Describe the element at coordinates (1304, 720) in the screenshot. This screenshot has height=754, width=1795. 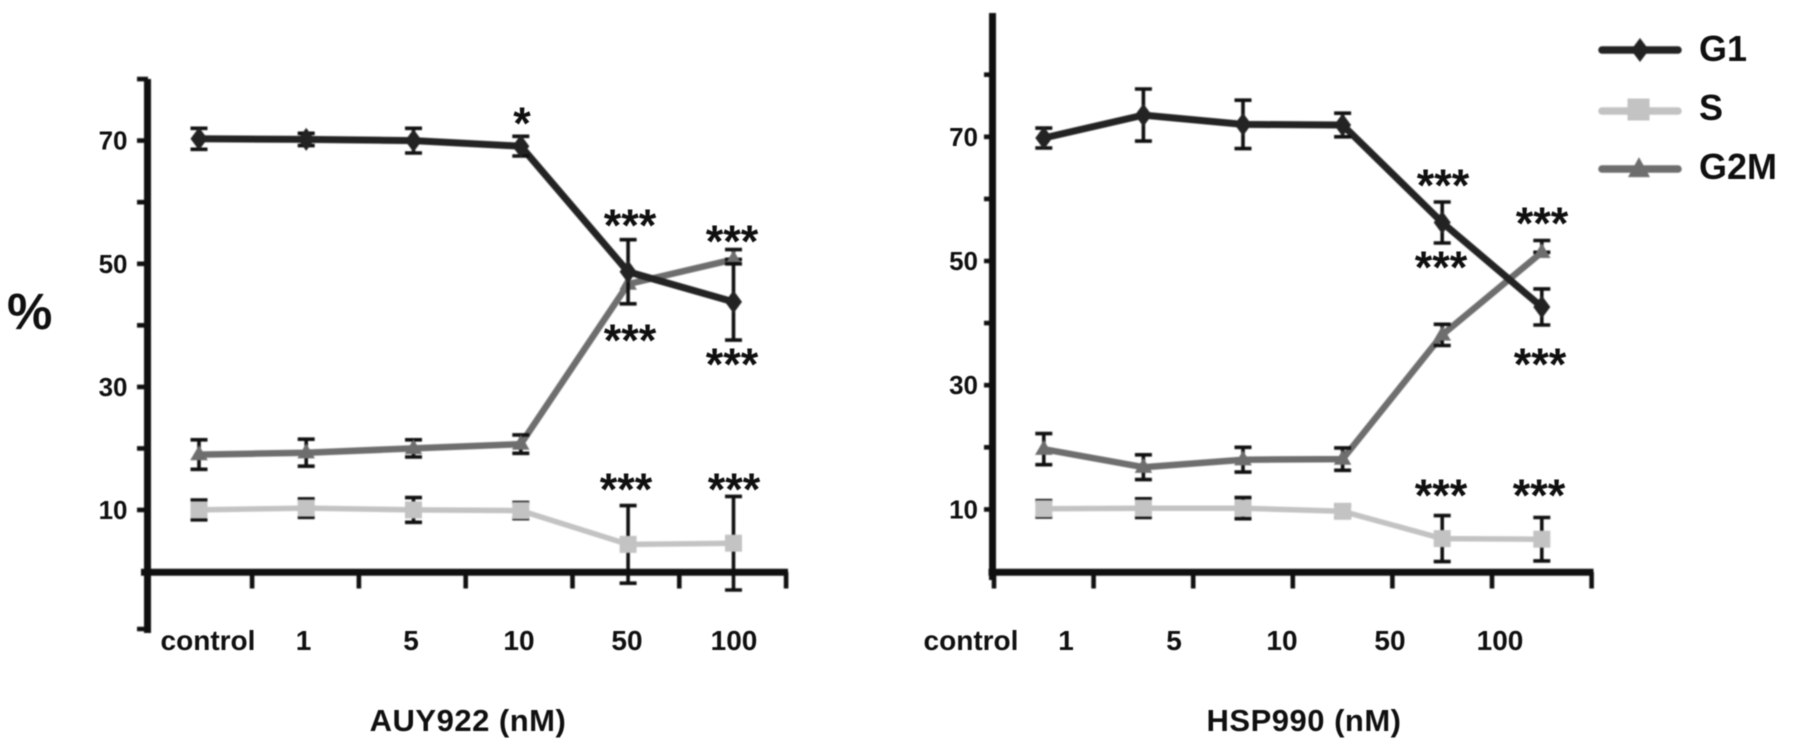
I see `svg-text: HSP990 (nM)` at that location.